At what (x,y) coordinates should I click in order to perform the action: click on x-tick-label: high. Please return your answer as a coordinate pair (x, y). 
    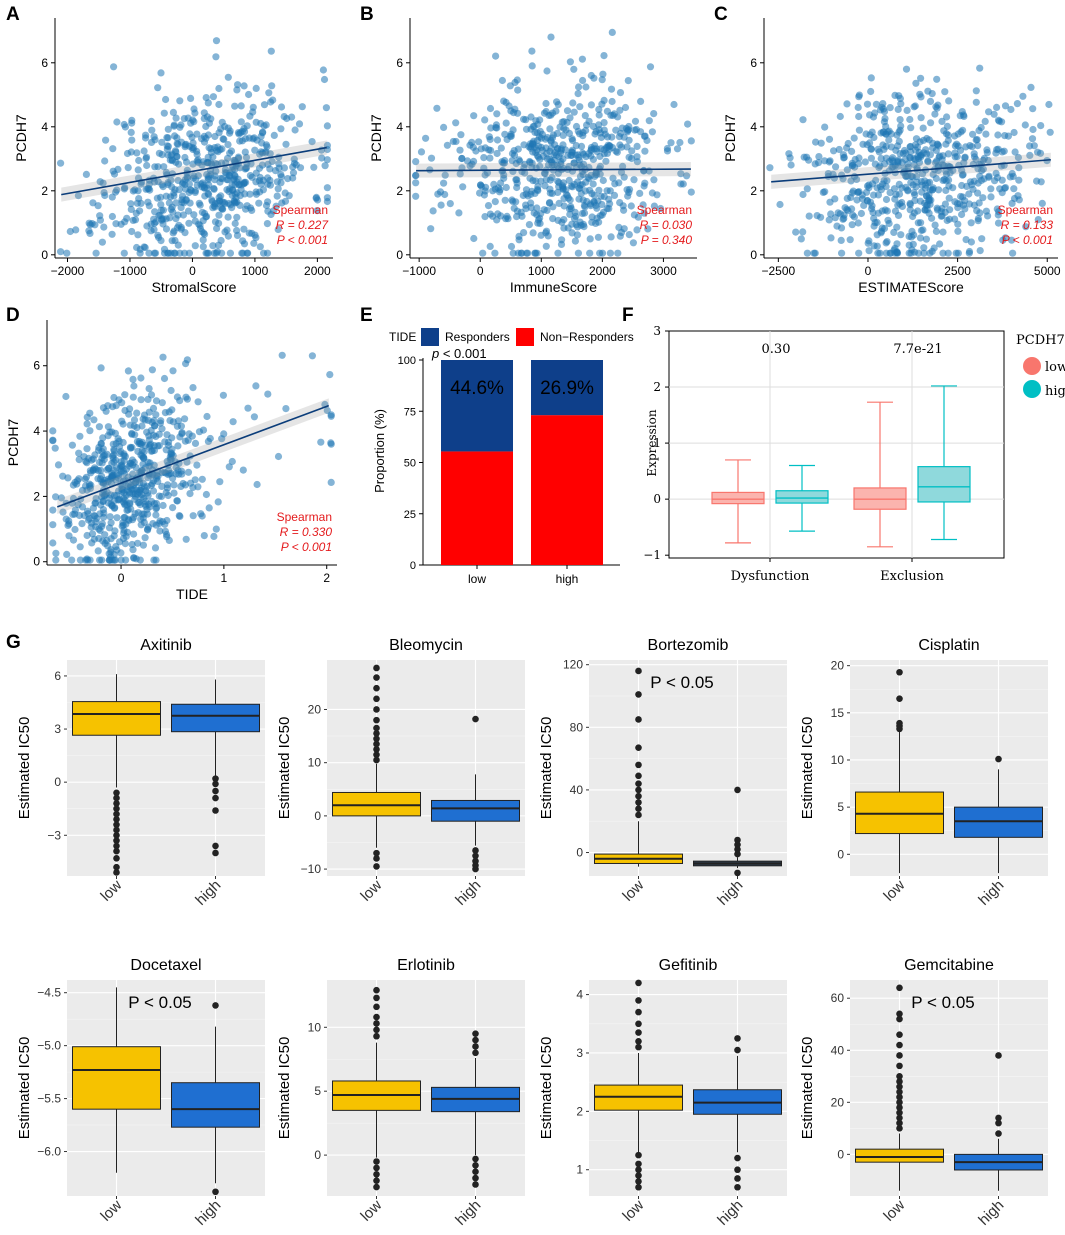
    Looking at the image, I should click on (991, 893).